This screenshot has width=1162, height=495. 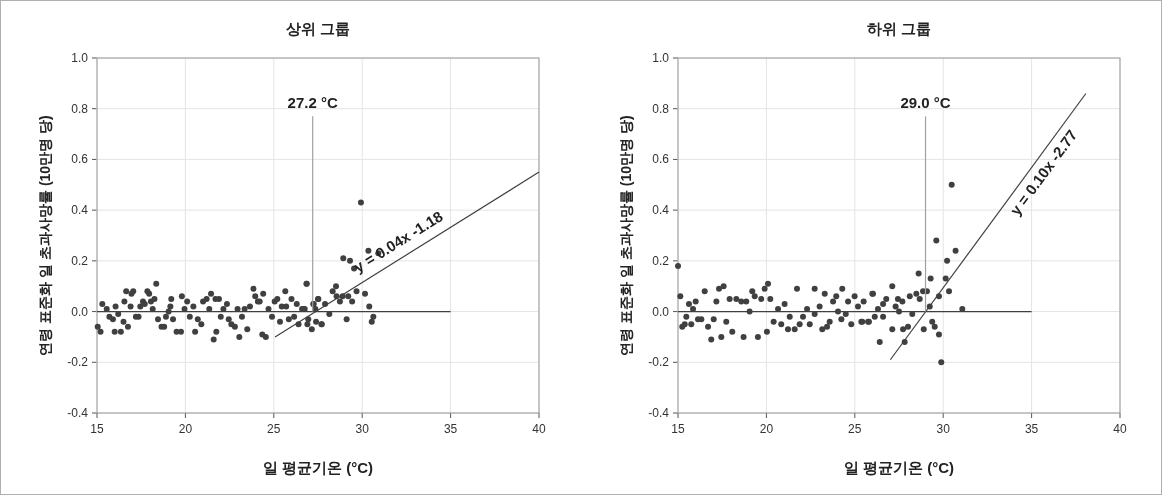 I want to click on chart-title: 하위 그룹, so click(x=899, y=28).